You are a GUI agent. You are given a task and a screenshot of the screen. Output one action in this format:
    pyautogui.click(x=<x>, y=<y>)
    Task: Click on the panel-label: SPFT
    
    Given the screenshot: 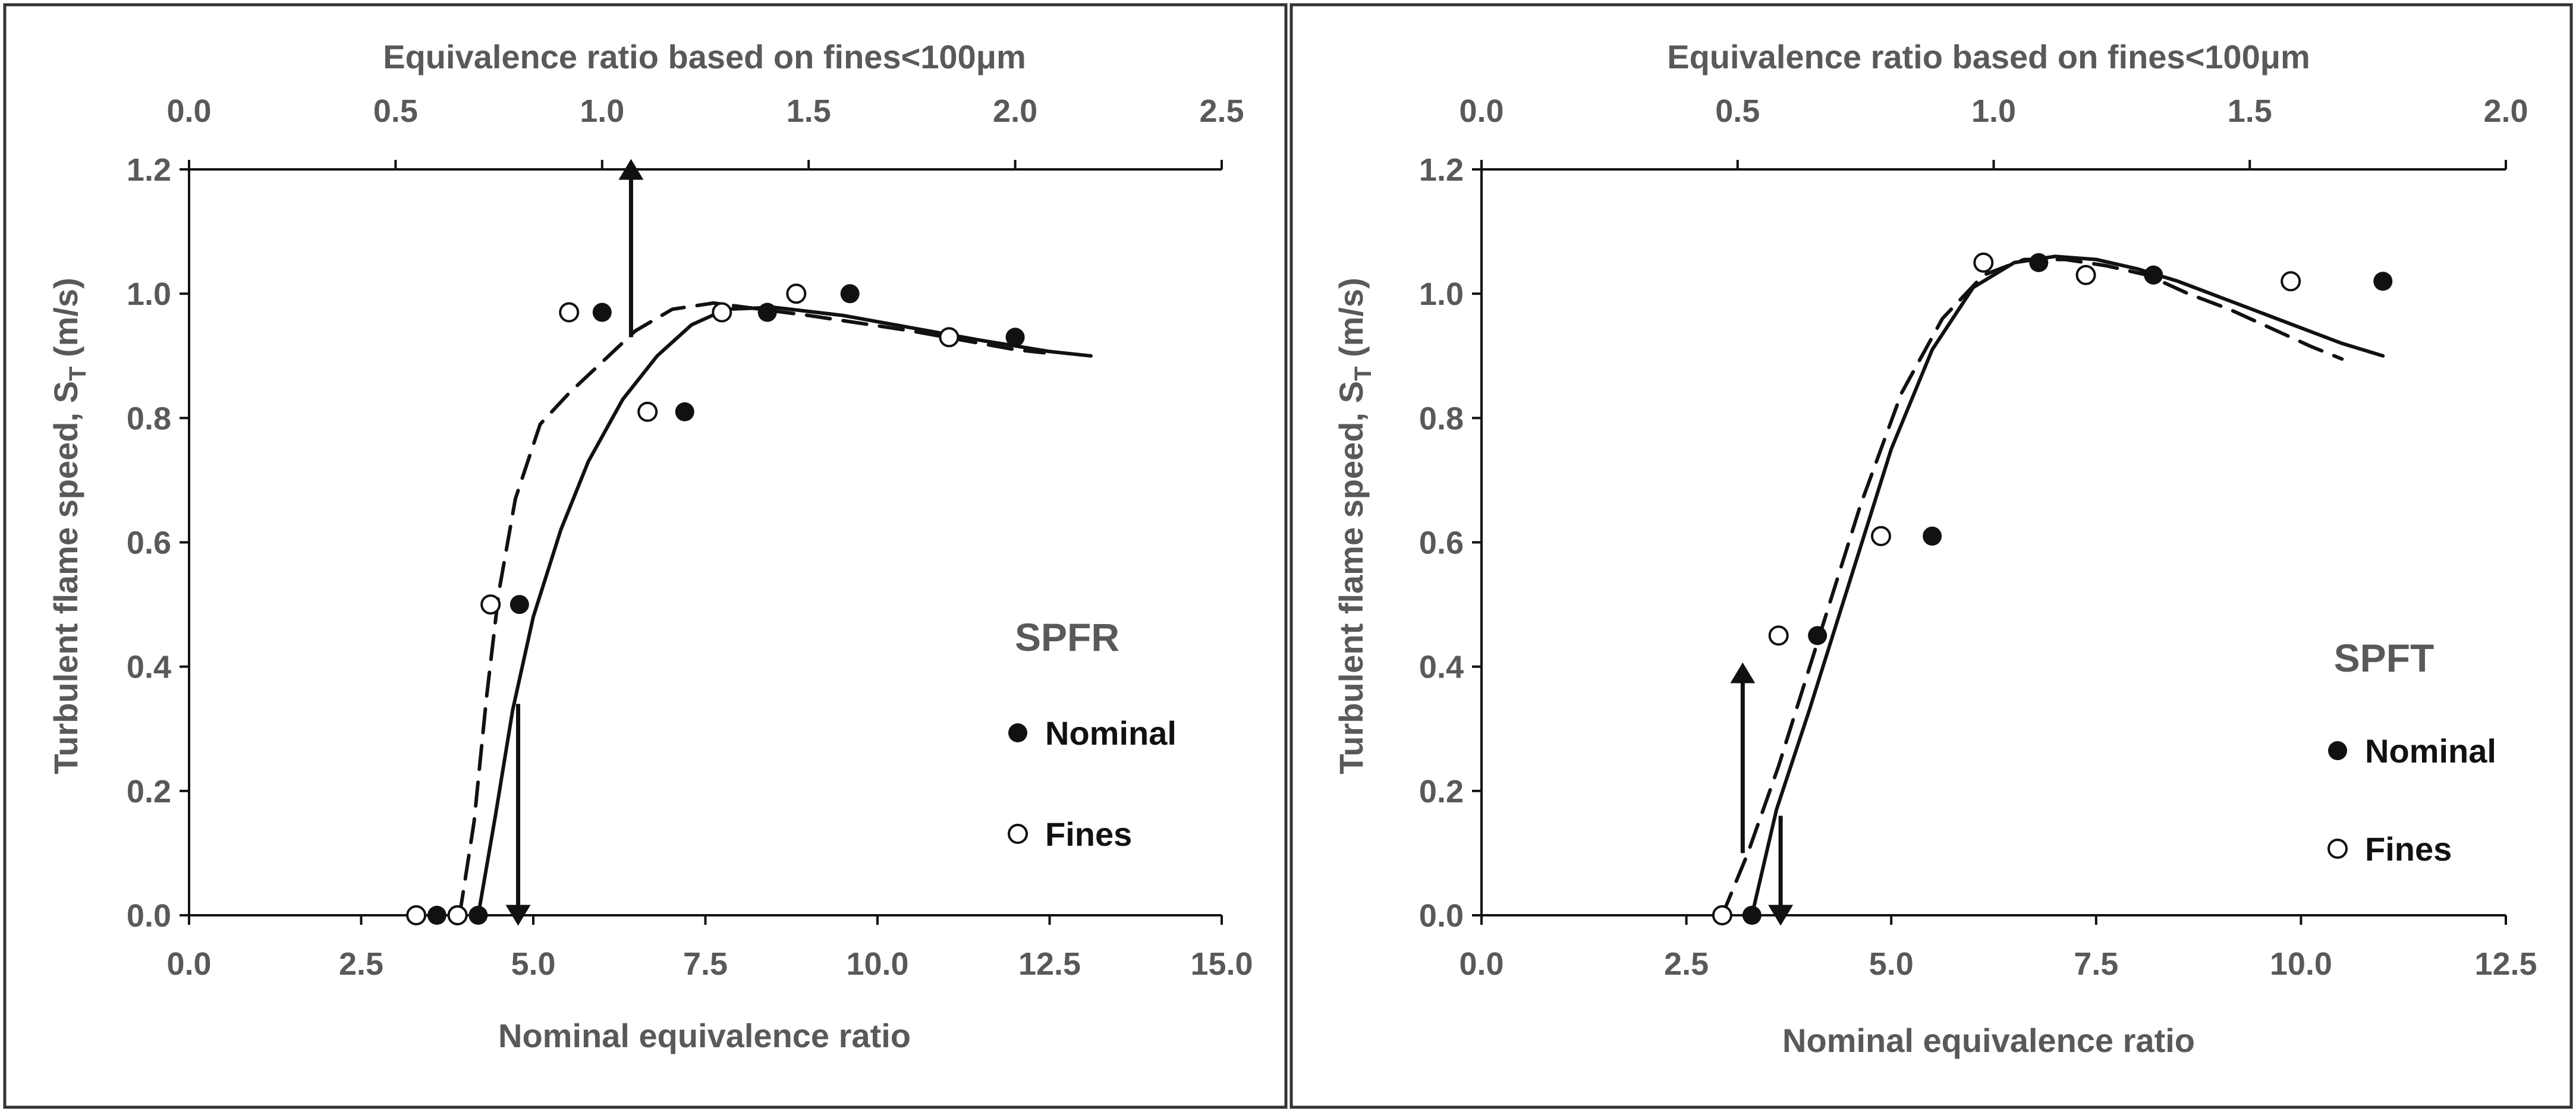 What is the action you would take?
    pyautogui.click(x=2384, y=658)
    